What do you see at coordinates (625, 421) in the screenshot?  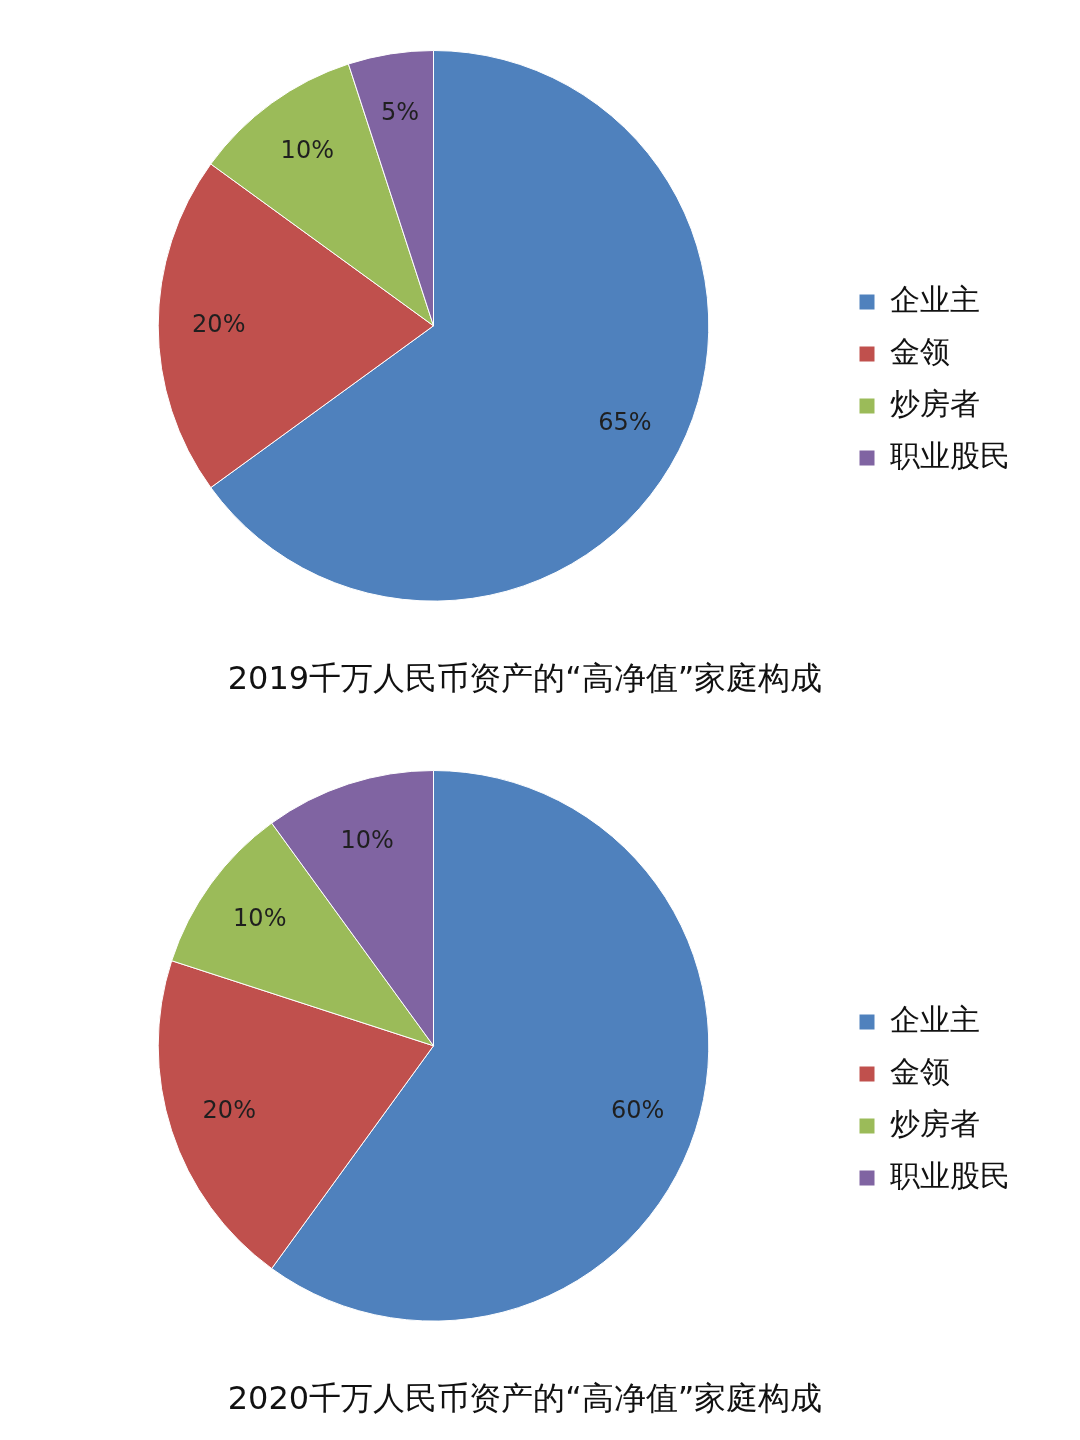 I see `data-label: 65%` at bounding box center [625, 421].